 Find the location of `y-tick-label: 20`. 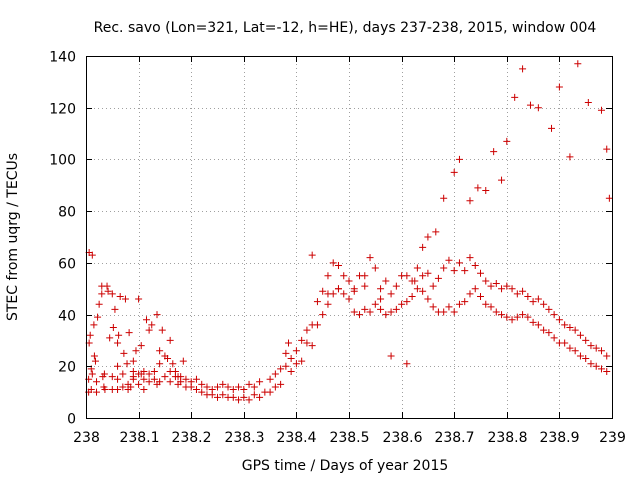

y-tick-label: 20 is located at coordinates (67, 368).